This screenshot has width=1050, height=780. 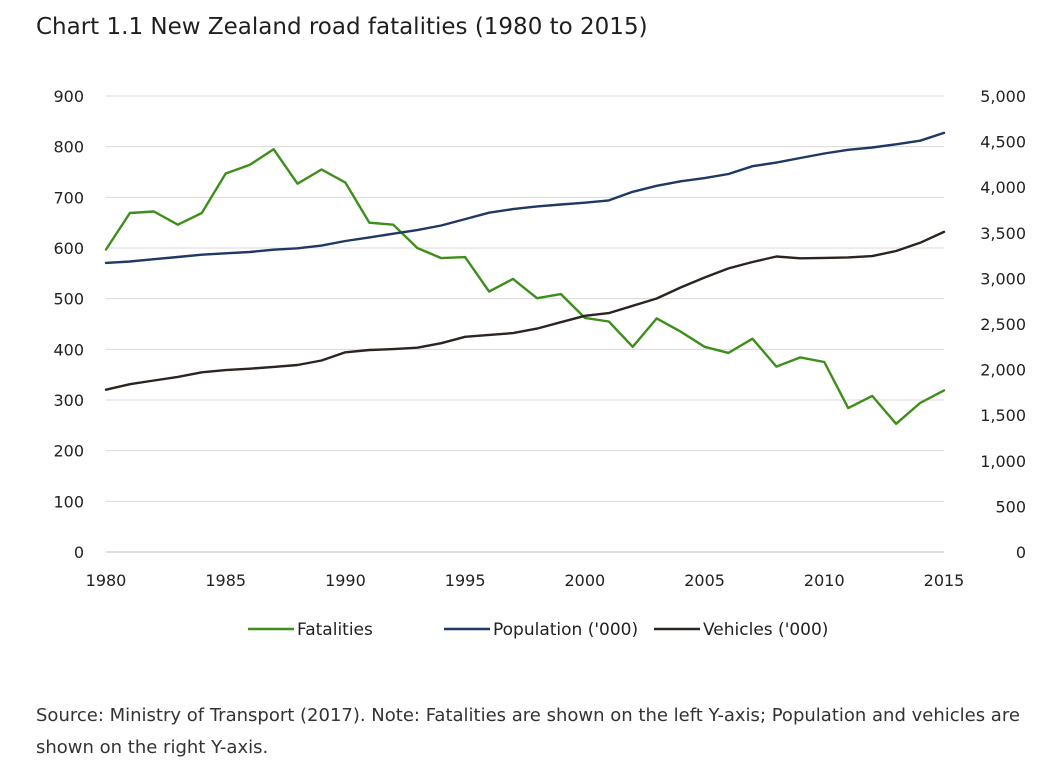 What do you see at coordinates (584, 580) in the screenshot?
I see `x-tick-label: 2000` at bounding box center [584, 580].